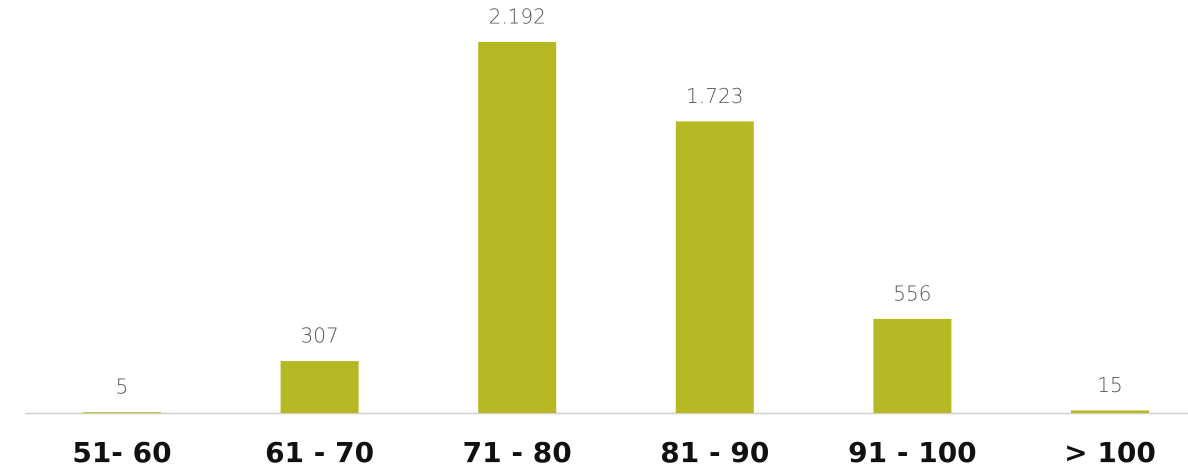 The image size is (1188, 475). What do you see at coordinates (319, 452) in the screenshot?
I see `category-label: 61 - 70` at bounding box center [319, 452].